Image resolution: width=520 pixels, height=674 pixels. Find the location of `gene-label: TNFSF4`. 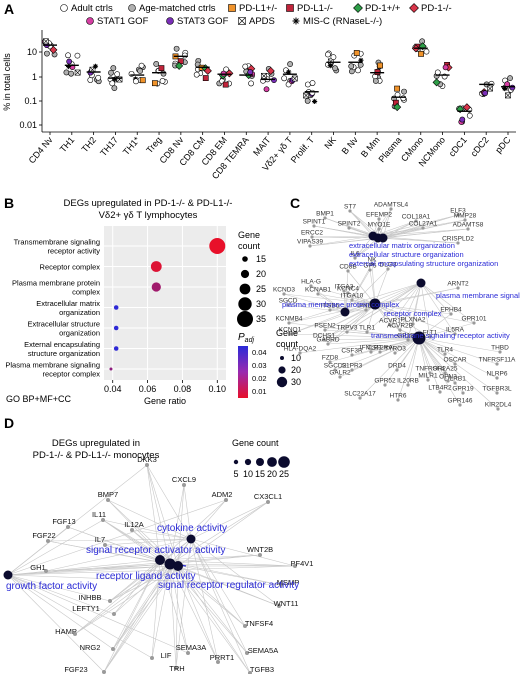

gene-label: TNFSF4 is located at coordinates (259, 623).